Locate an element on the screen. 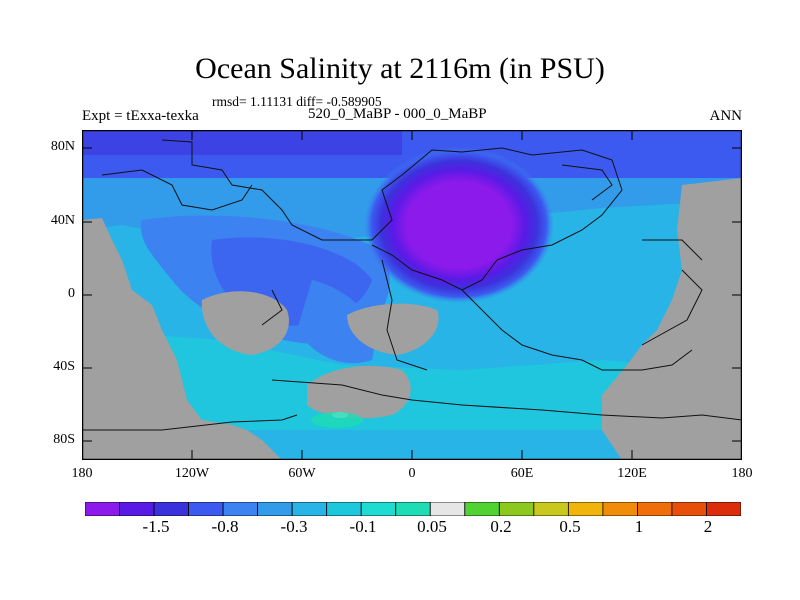 The image size is (800, 600). colorbar-label: -1.5 is located at coordinates (156, 526).